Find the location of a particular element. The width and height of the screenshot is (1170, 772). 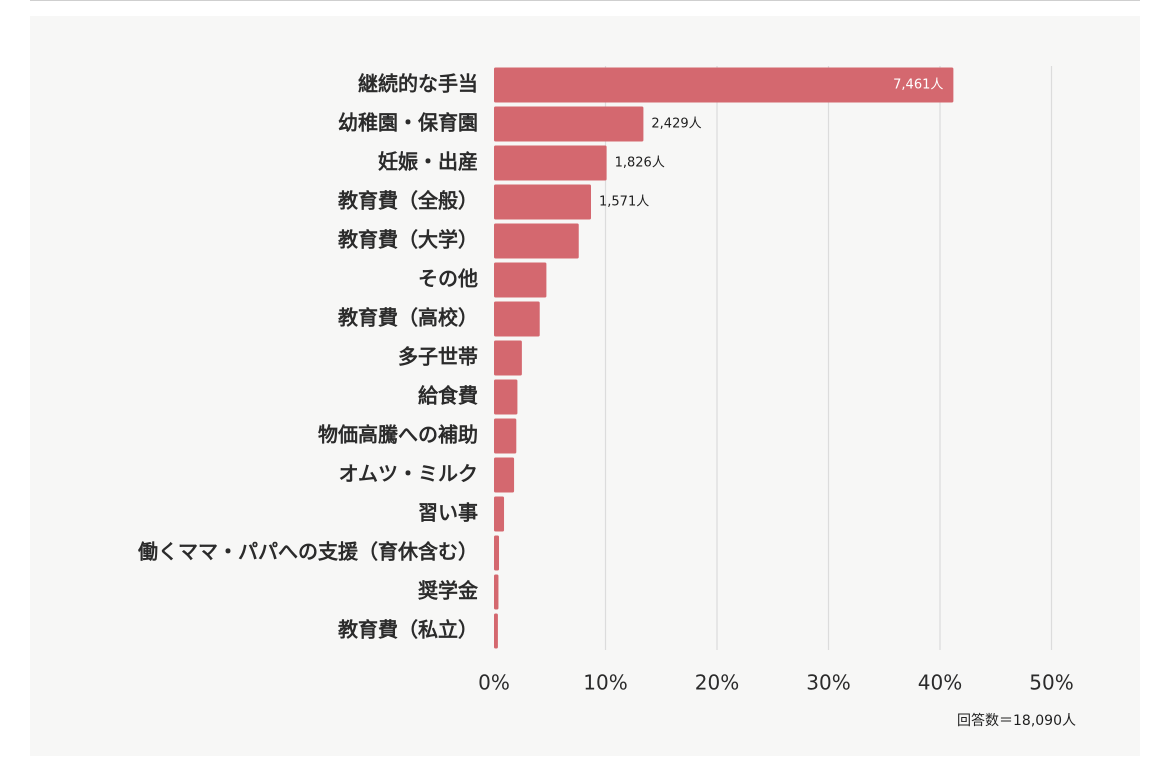

x-tick-label: 10% is located at coordinates (605, 683).